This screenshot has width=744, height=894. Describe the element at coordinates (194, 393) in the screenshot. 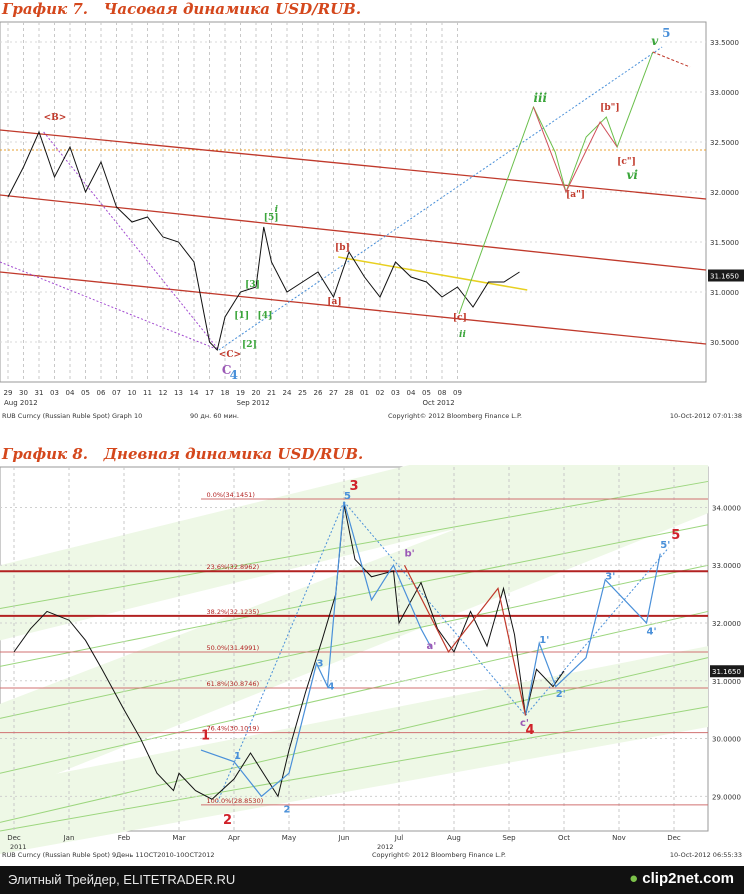

I see `x-tick-label: 14` at that location.